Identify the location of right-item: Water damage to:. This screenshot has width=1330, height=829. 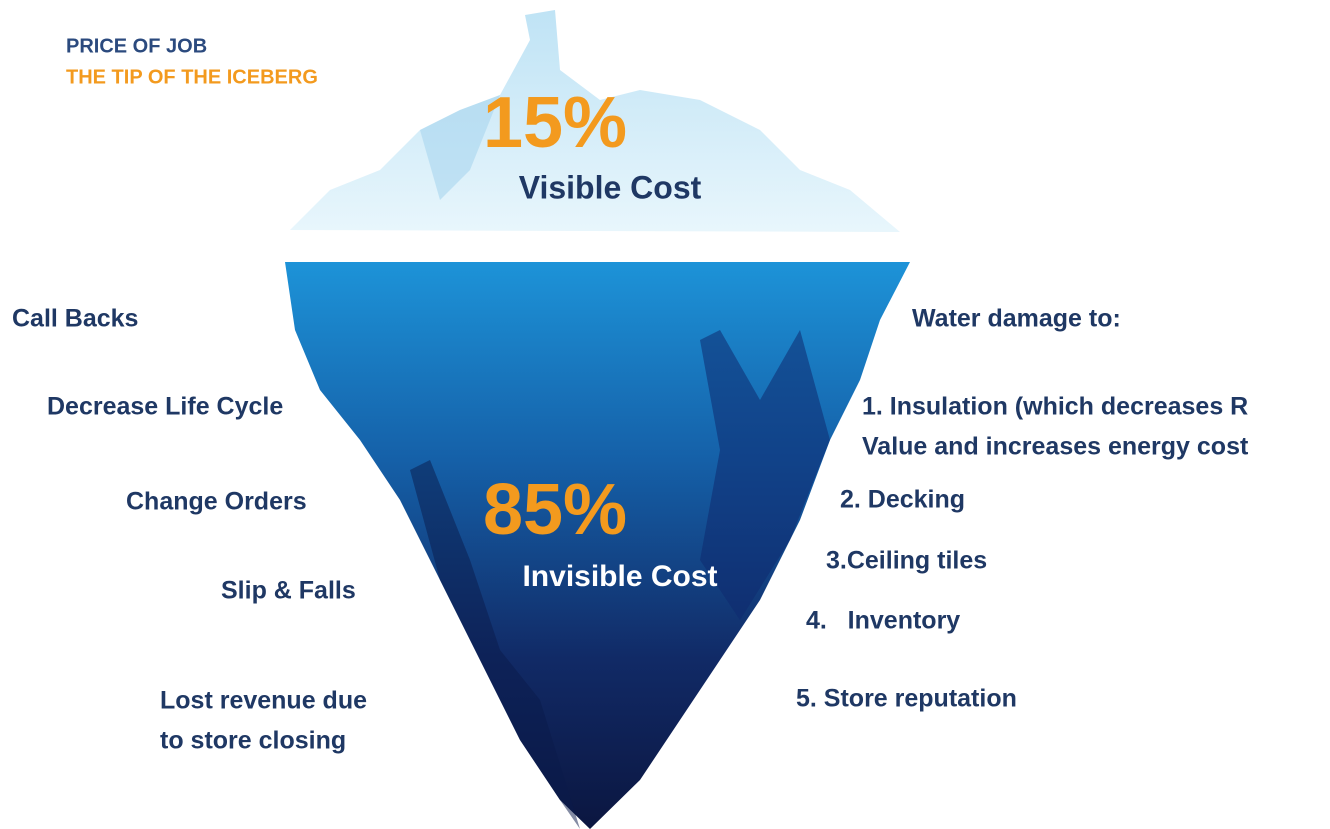
(1016, 319).